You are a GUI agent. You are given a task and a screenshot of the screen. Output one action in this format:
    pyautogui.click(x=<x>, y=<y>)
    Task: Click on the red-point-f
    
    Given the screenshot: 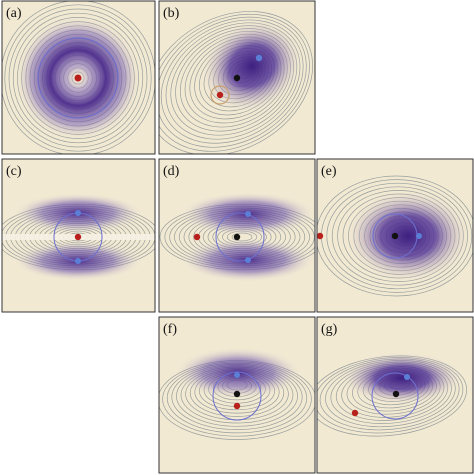 What is the action you would take?
    pyautogui.click(x=237, y=406)
    